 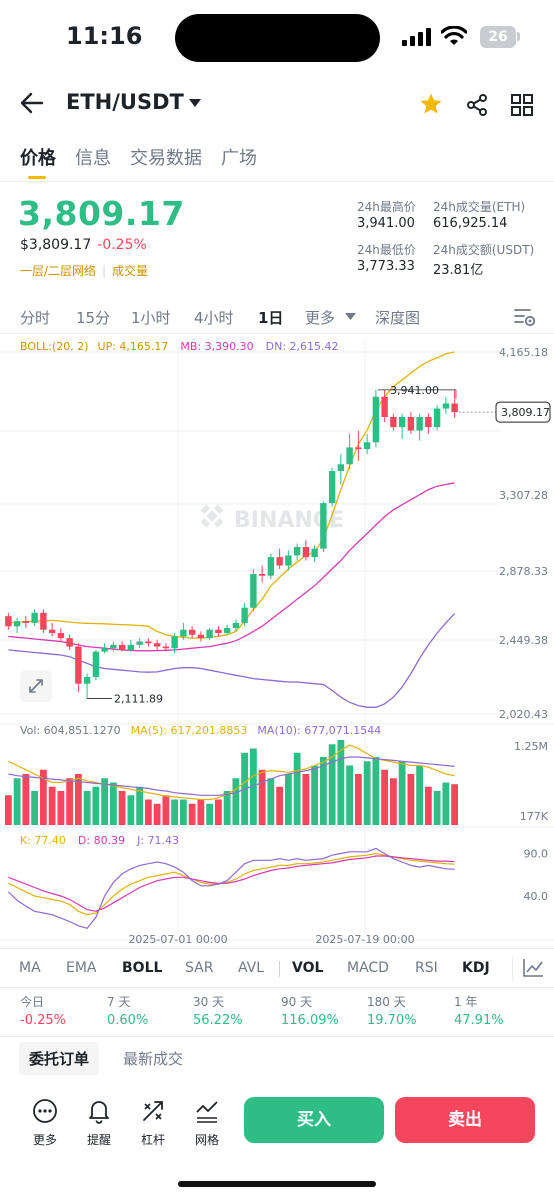 I want to click on price-change: -0.25%, so click(x=122, y=245).